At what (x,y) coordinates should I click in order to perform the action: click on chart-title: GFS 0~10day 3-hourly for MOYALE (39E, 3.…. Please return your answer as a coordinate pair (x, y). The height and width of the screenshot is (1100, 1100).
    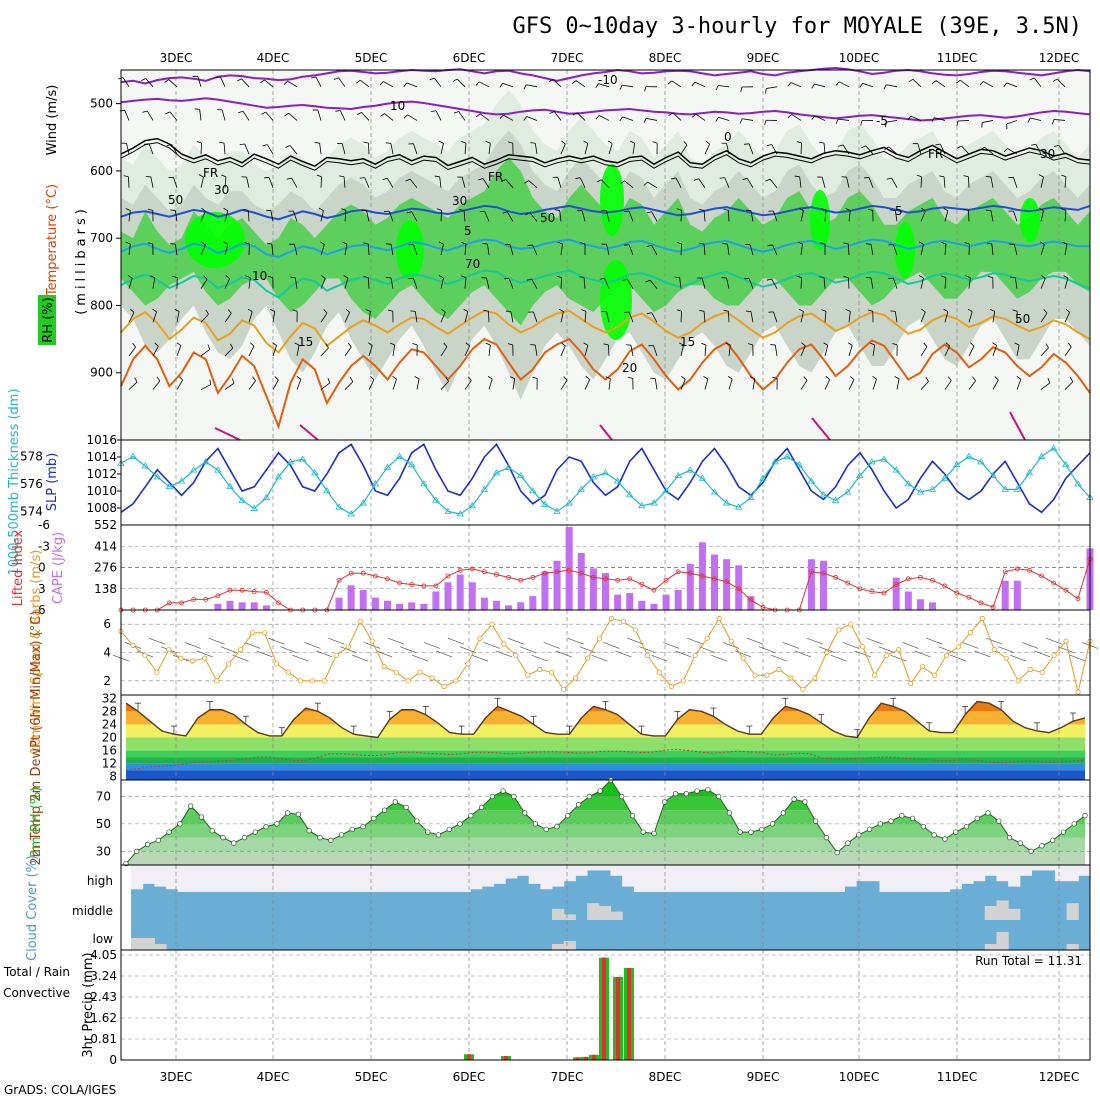
    Looking at the image, I should click on (797, 26).